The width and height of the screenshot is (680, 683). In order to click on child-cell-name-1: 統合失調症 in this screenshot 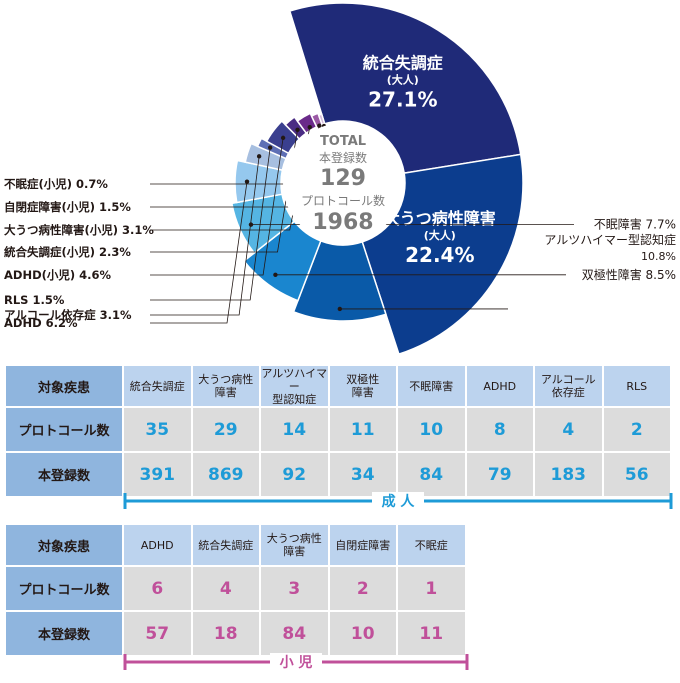, I will do `click(225, 545)`.